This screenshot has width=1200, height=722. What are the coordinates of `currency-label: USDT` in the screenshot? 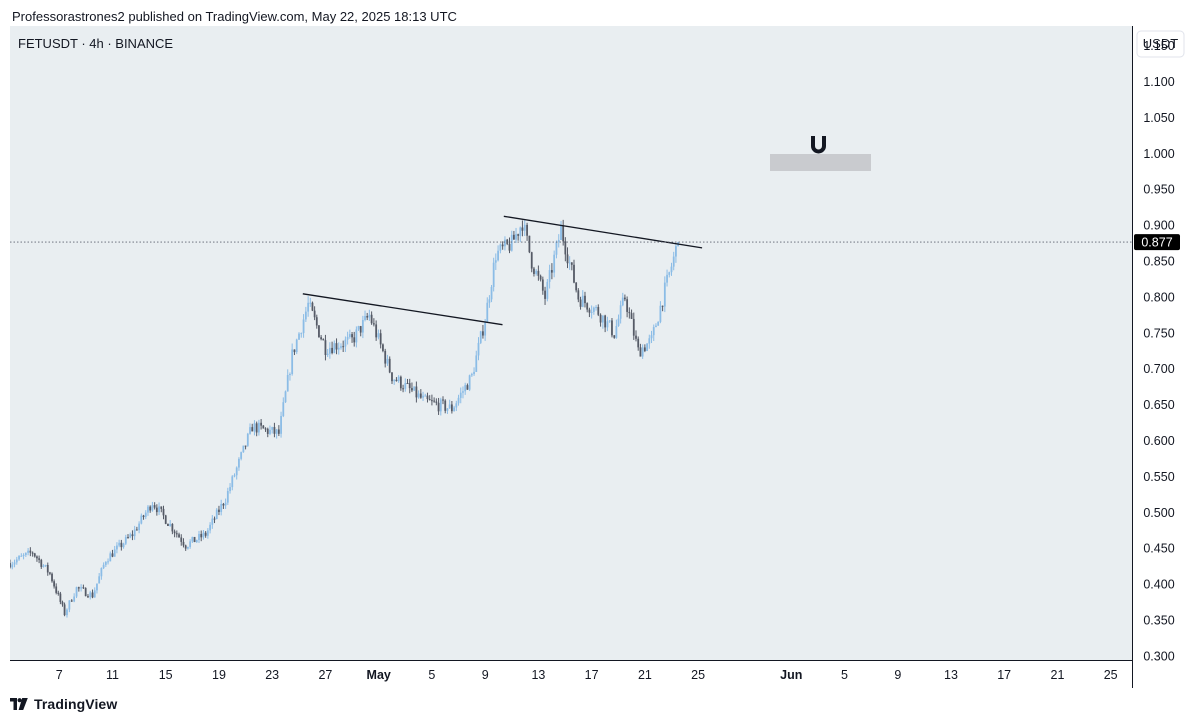 It's located at (1160, 43).